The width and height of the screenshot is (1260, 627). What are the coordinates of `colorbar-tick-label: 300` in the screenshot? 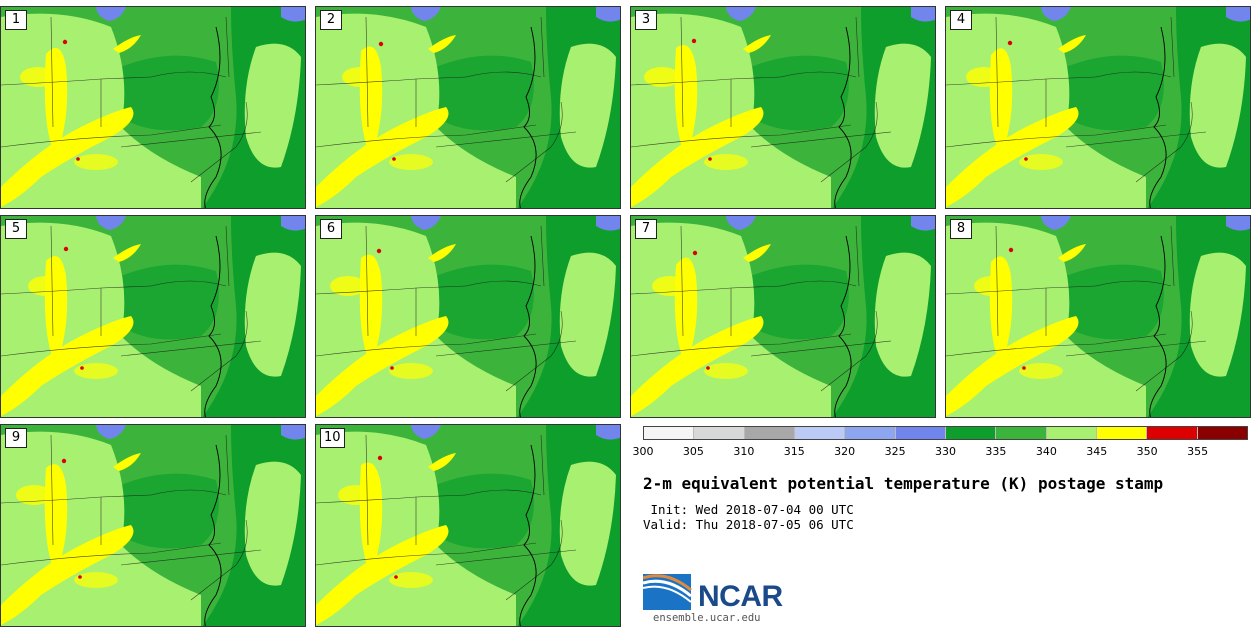 It's located at (643, 451).